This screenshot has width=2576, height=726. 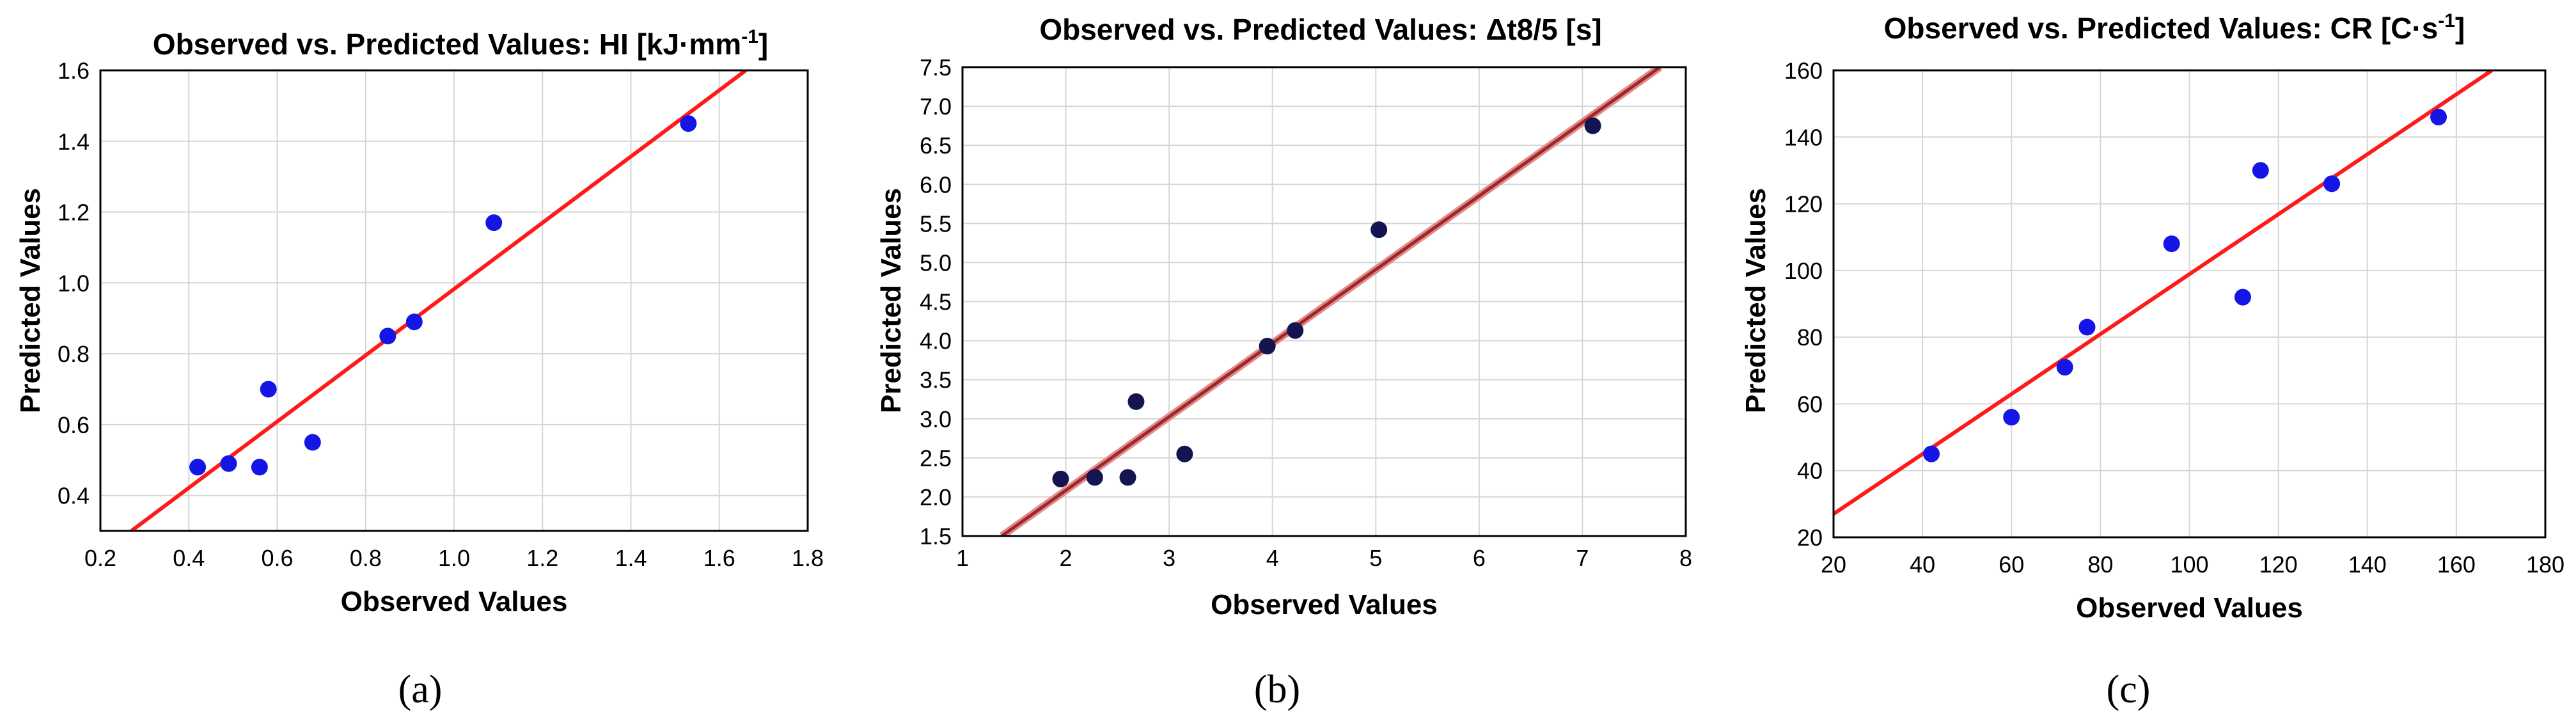 I want to click on chart-title-b: Observed vs. Predicted Values: Δt8/5 [s], so click(x=1320, y=29).